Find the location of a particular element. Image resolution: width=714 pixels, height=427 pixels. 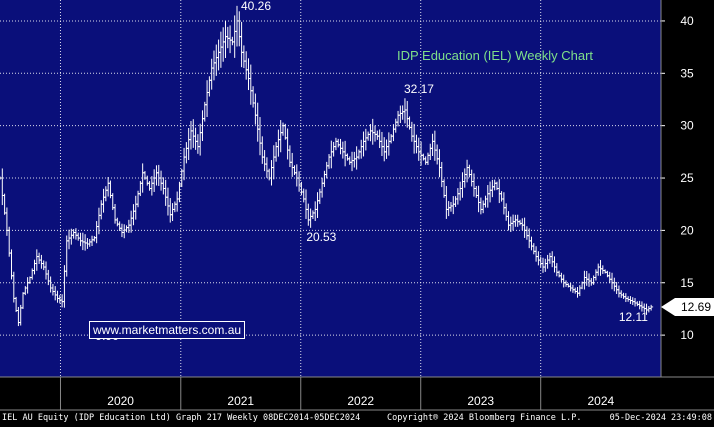

price-annotation: 20.53 is located at coordinates (321, 237).